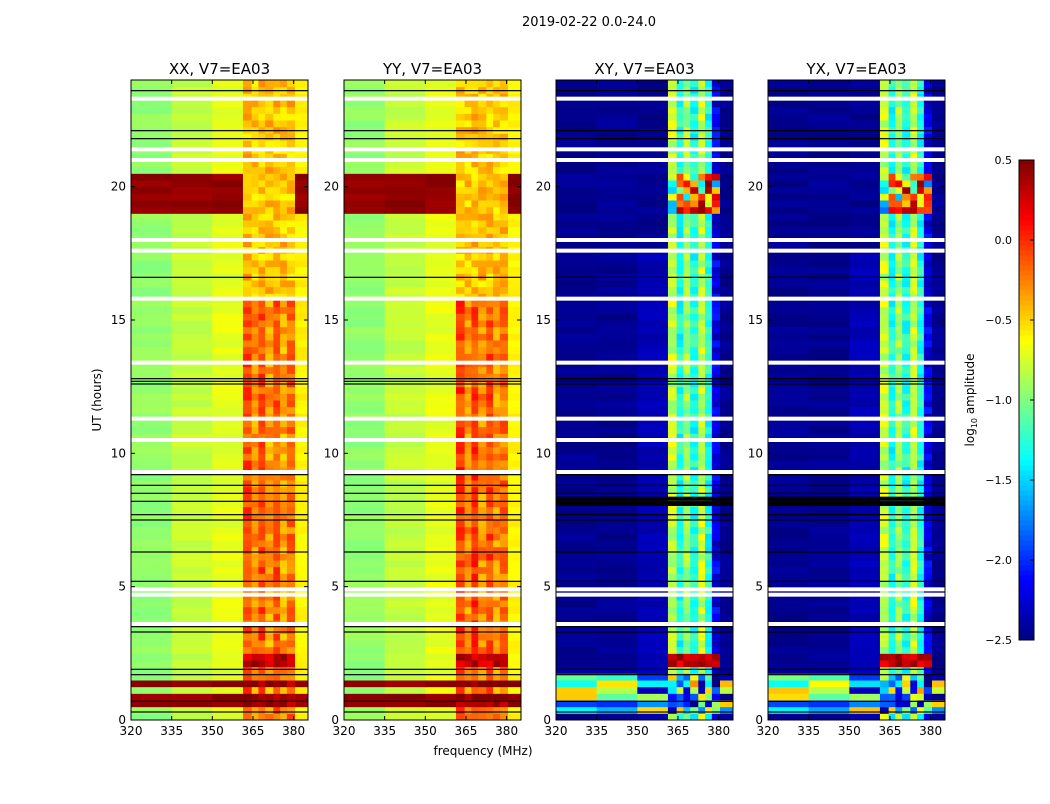 The width and height of the screenshot is (1050, 804). Describe the element at coordinates (547, 587) in the screenshot. I see `y-tick-label: 5` at that location.